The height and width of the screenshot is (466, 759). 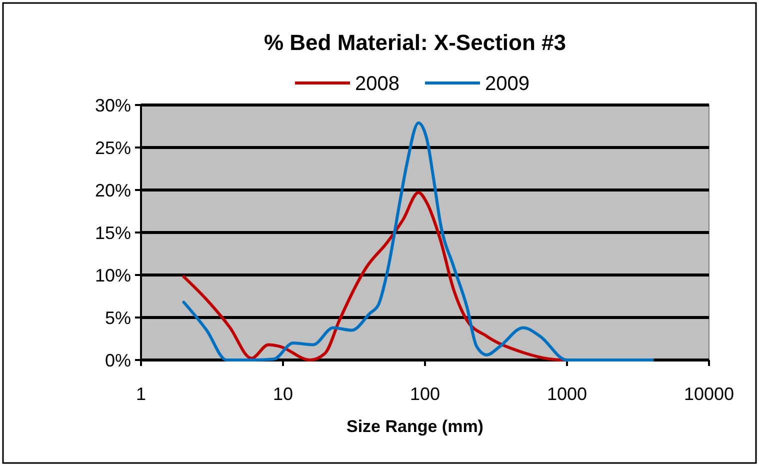 What do you see at coordinates (112, 105) in the screenshot?
I see `y-tick-label: 30%` at bounding box center [112, 105].